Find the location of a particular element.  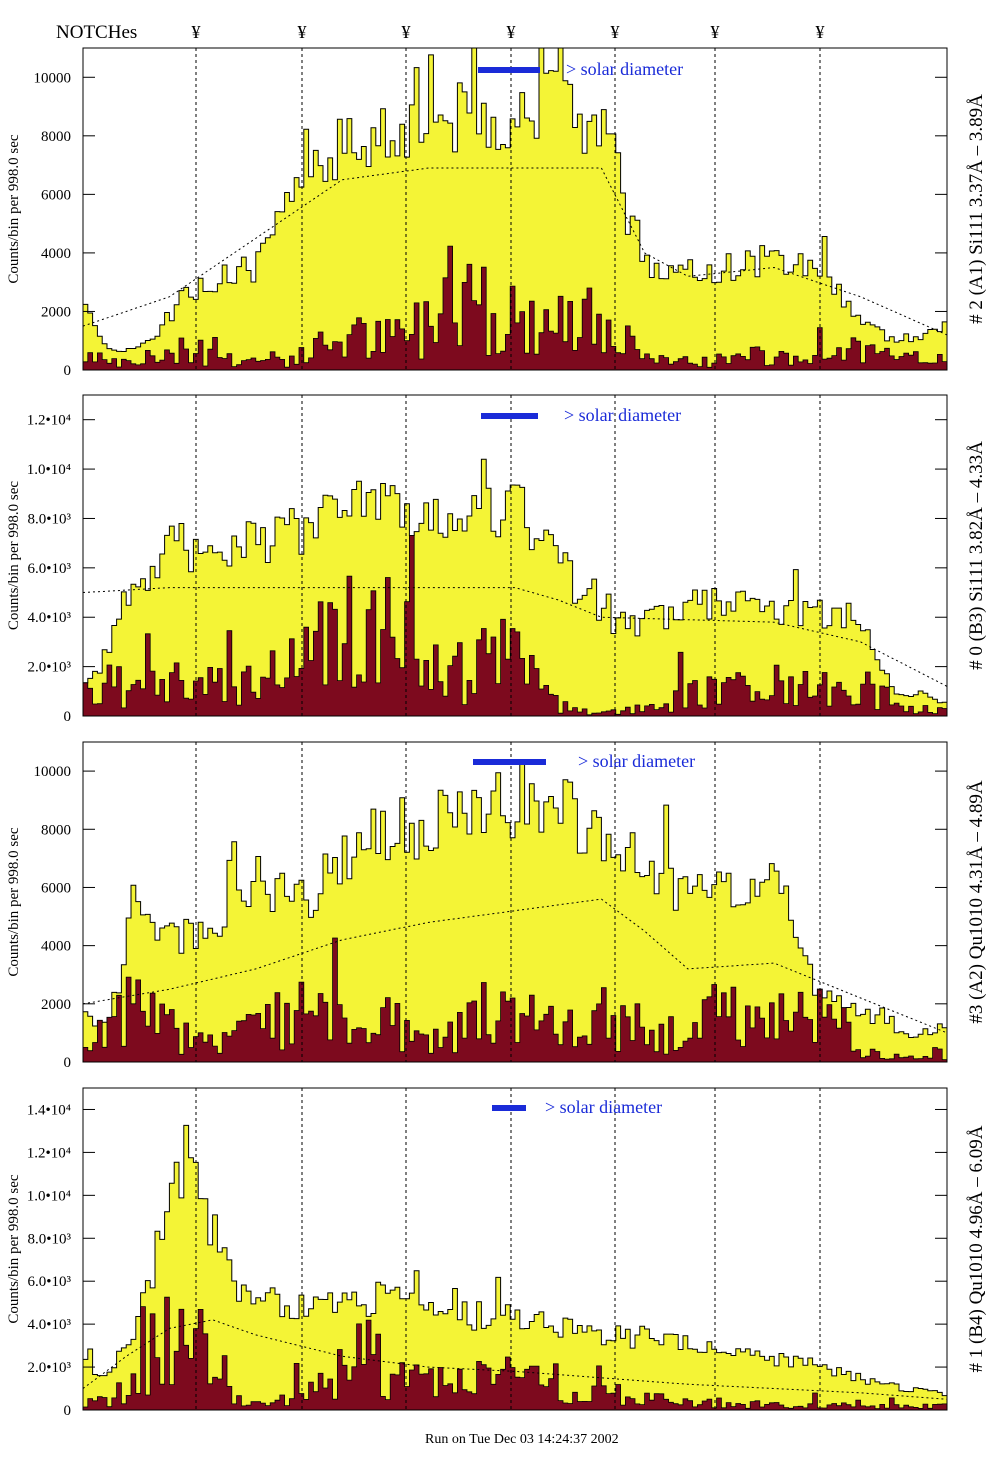

notch-marker-3: ¥ is located at coordinates (406, 32).